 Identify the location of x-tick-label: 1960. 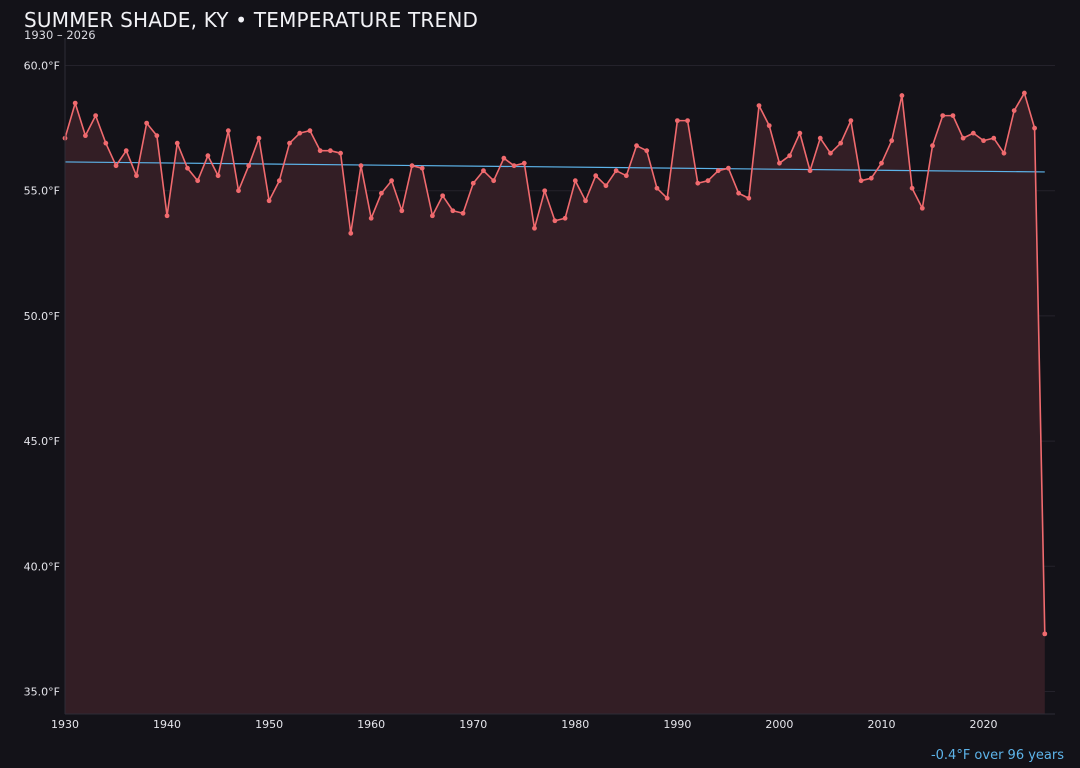
(371, 724).